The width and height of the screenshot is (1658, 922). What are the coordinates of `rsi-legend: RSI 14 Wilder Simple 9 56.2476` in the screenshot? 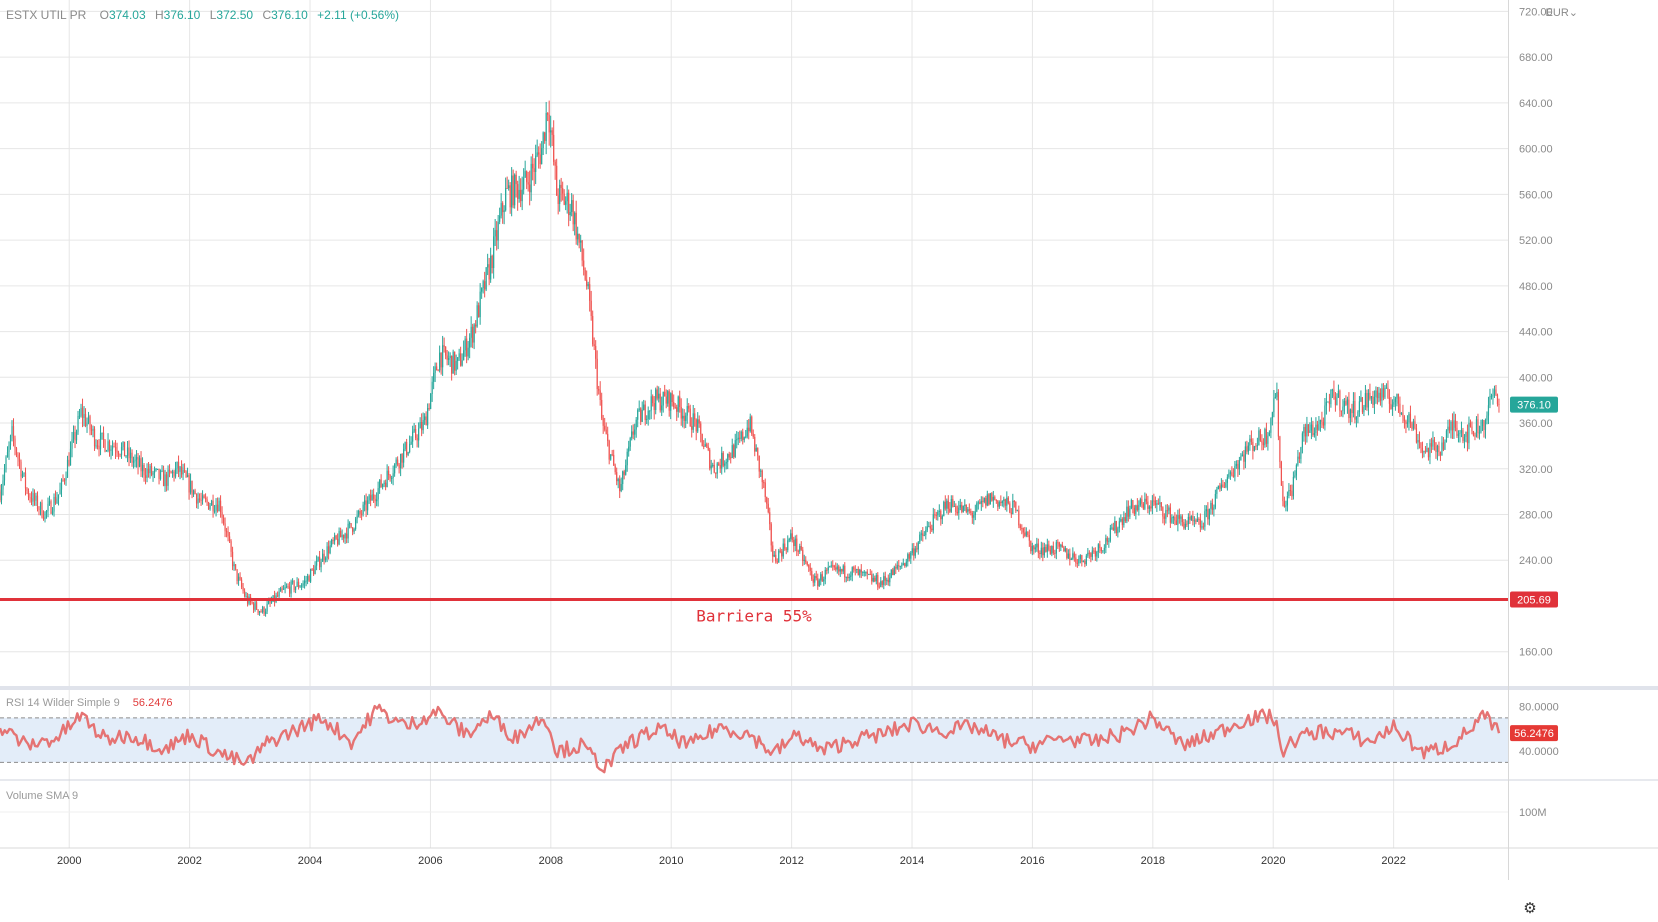 It's located at (89, 703).